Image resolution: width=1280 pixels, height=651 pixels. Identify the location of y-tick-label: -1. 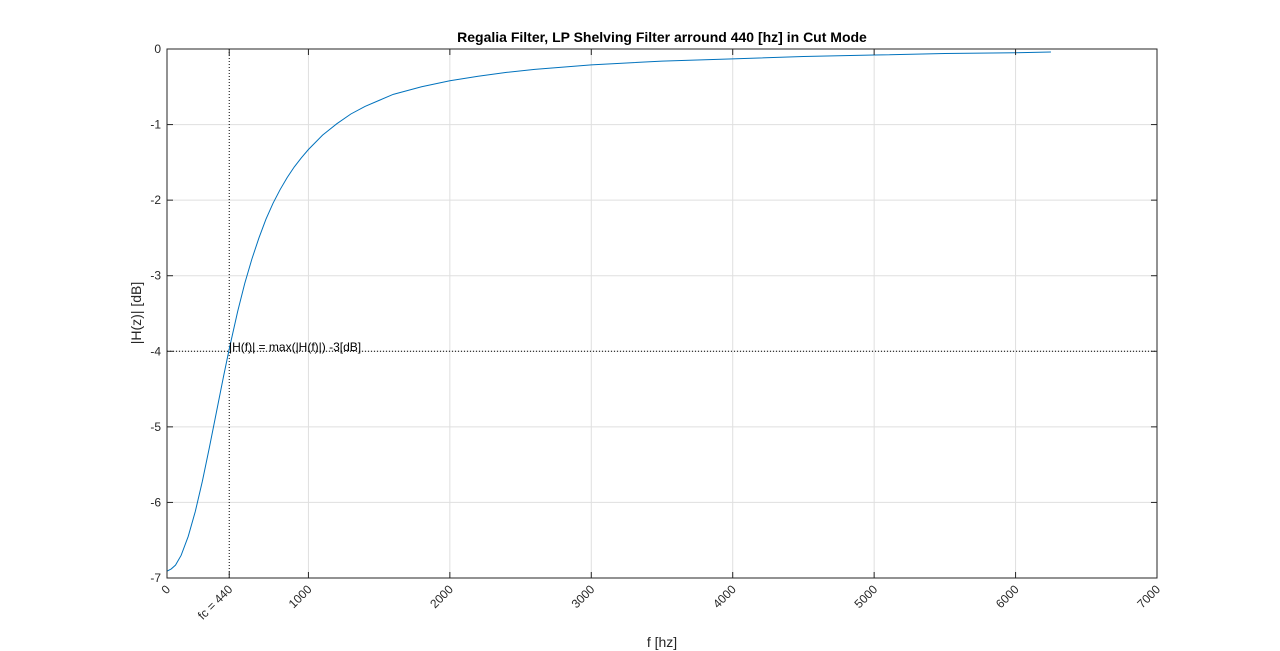
(155, 125).